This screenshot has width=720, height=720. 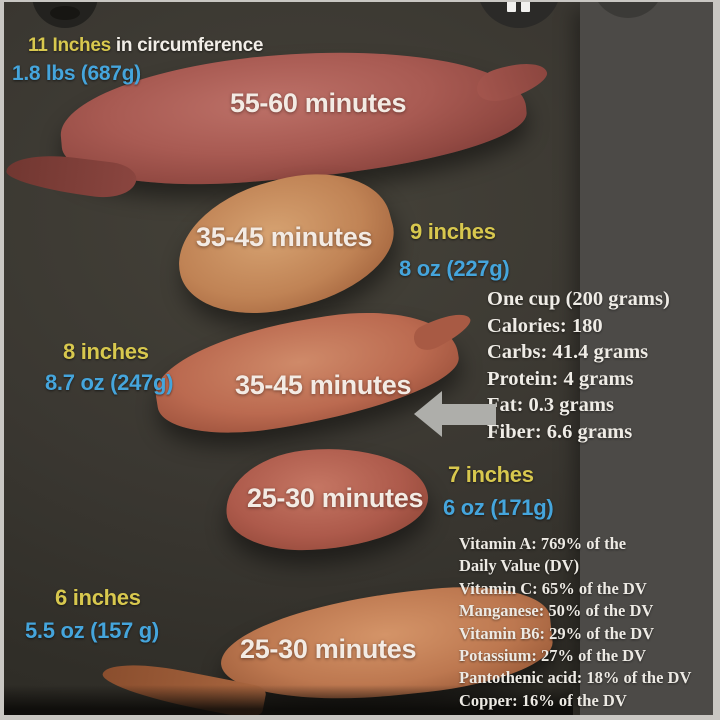 I want to click on profile-circle, so click(x=65, y=15).